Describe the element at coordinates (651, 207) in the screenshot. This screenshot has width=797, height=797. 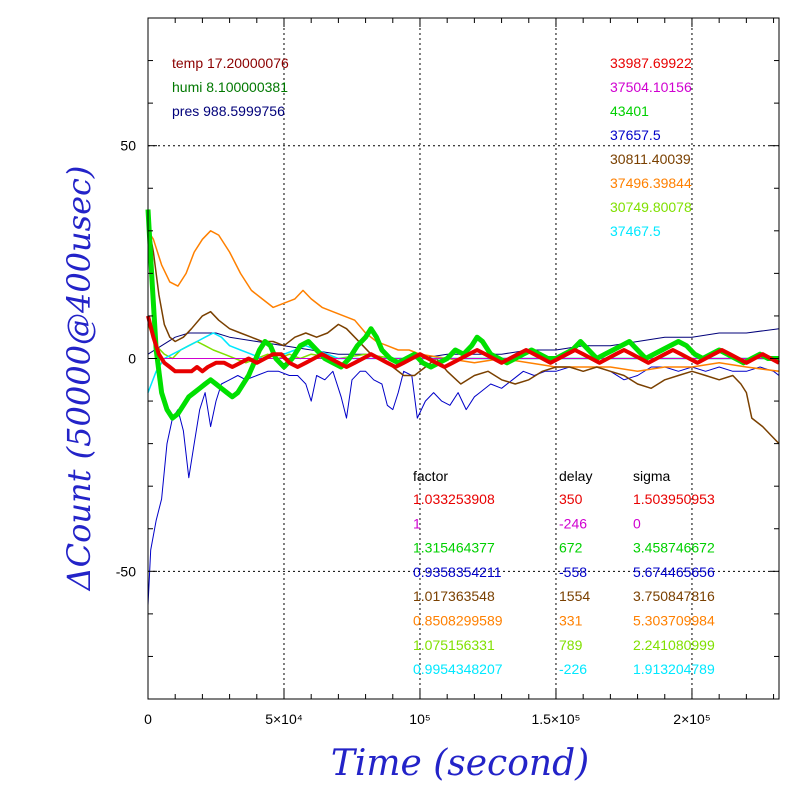
I see `series-value: 30749.80078` at that location.